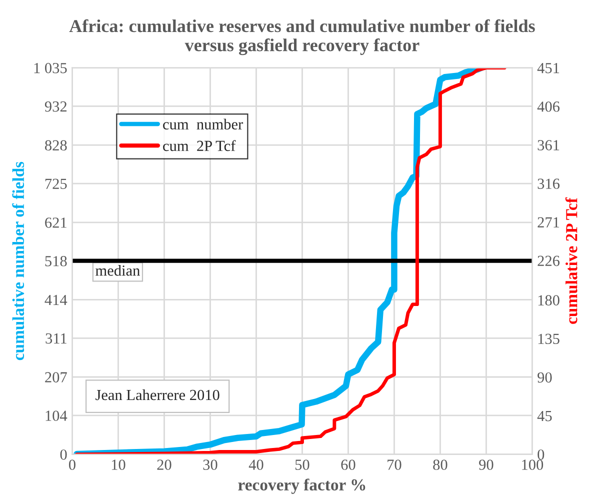 Image resolution: width=592 pixels, height=502 pixels. I want to click on y-tick-label: 311, so click(56, 338).